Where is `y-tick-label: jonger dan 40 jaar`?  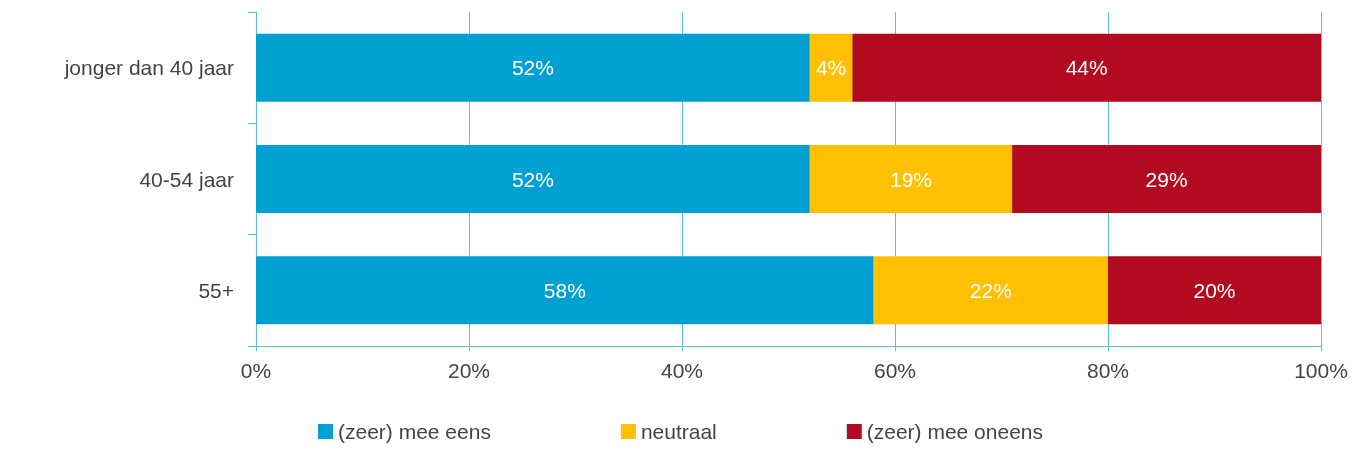 y-tick-label: jonger dan 40 jaar is located at coordinates (148, 68).